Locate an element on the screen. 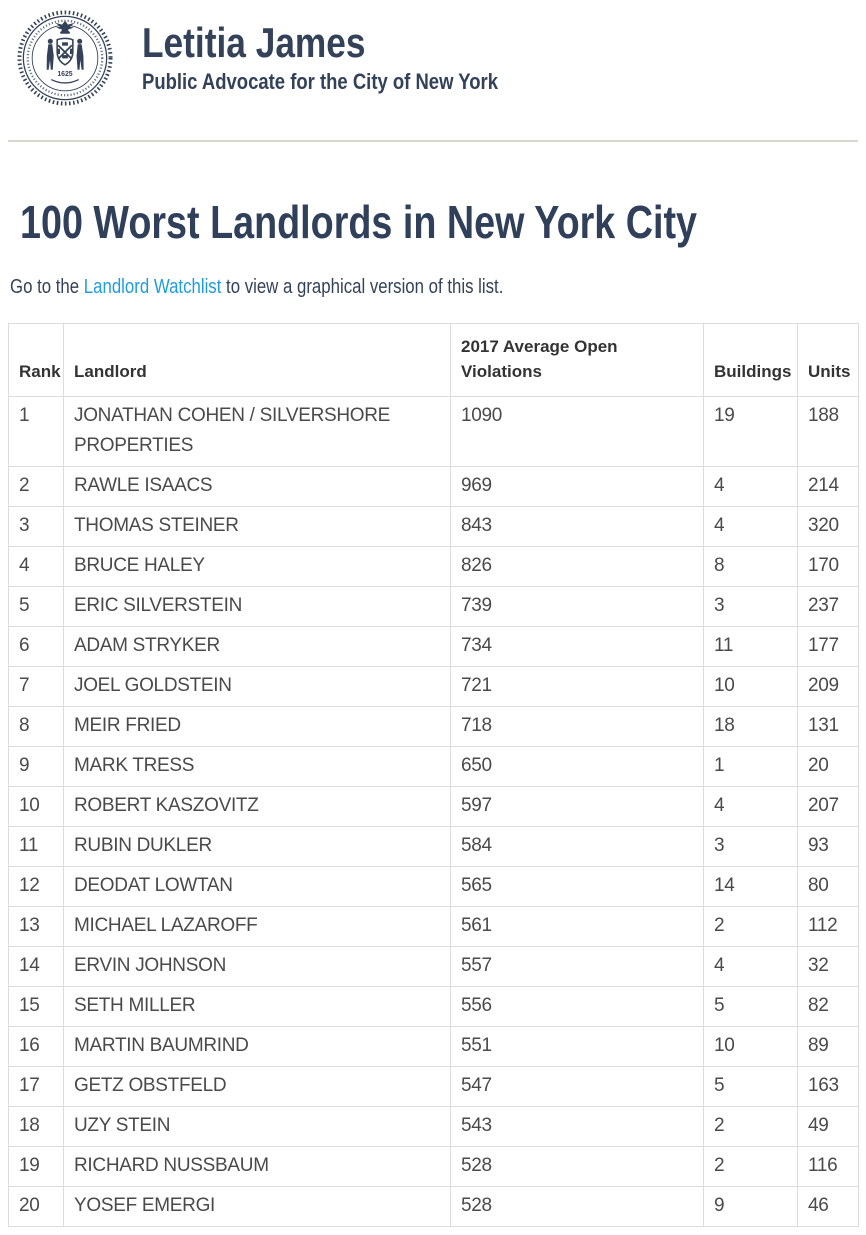  table-row: 8 MEIR FRIED 718 18 131 is located at coordinates (433, 726).